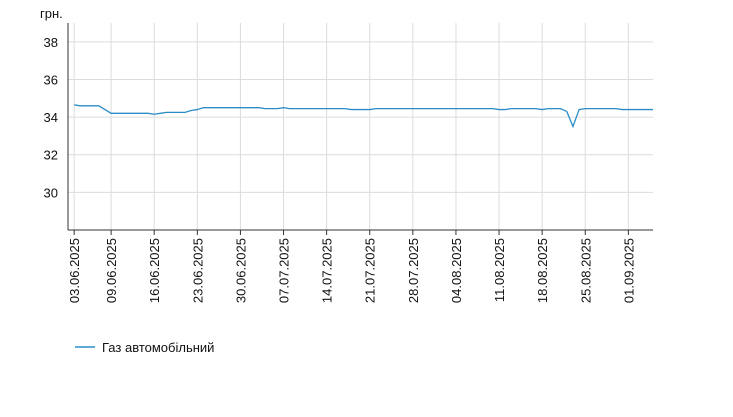 The width and height of the screenshot is (733, 417). What do you see at coordinates (51, 42) in the screenshot?
I see `y-tick-label: 38` at bounding box center [51, 42].